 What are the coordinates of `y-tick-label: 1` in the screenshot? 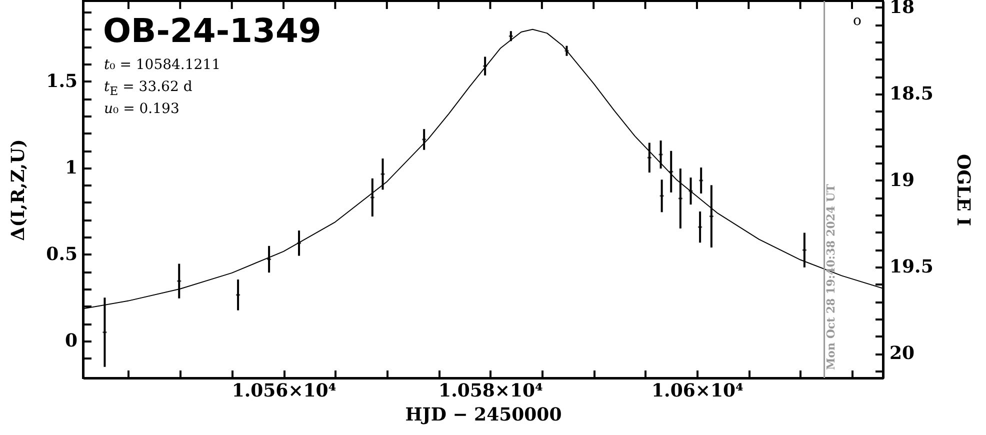 It's located at (71, 167).